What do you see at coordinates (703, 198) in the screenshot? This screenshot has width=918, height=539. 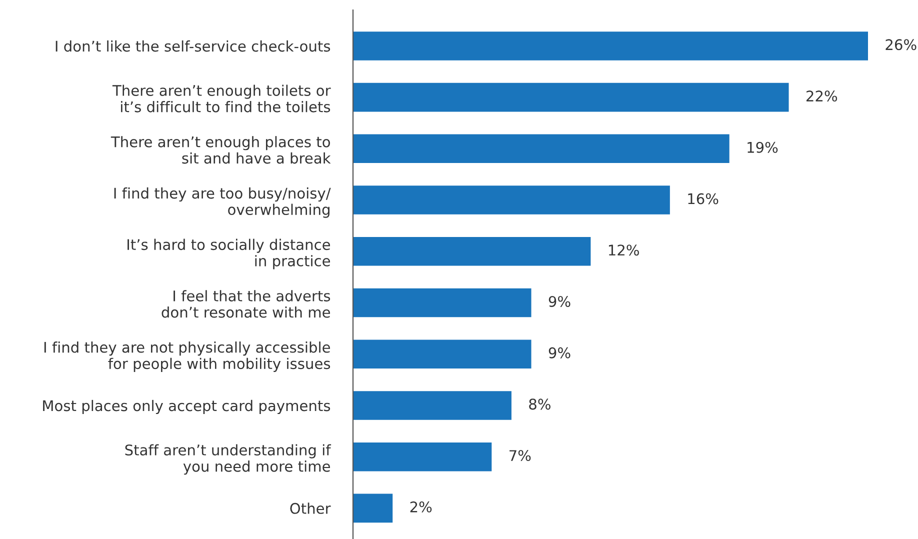 I see `data-label: 16%` at bounding box center [703, 198].